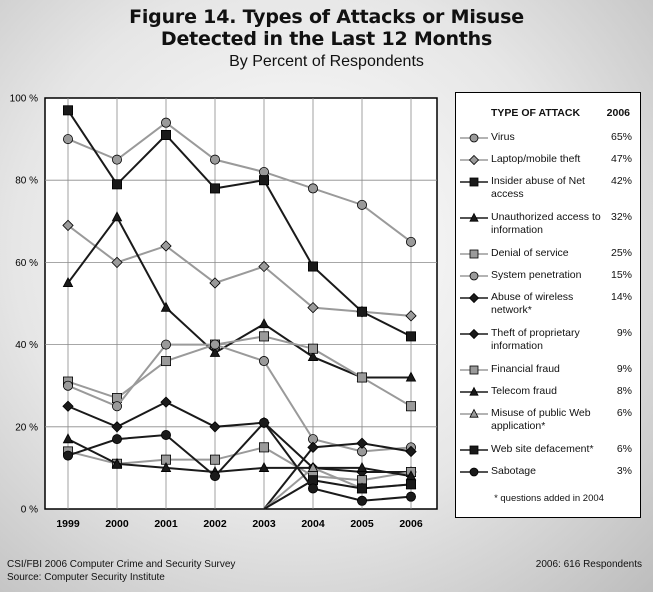 The width and height of the screenshot is (653, 592). I want to click on x-tick-label: 1999, so click(68, 524).